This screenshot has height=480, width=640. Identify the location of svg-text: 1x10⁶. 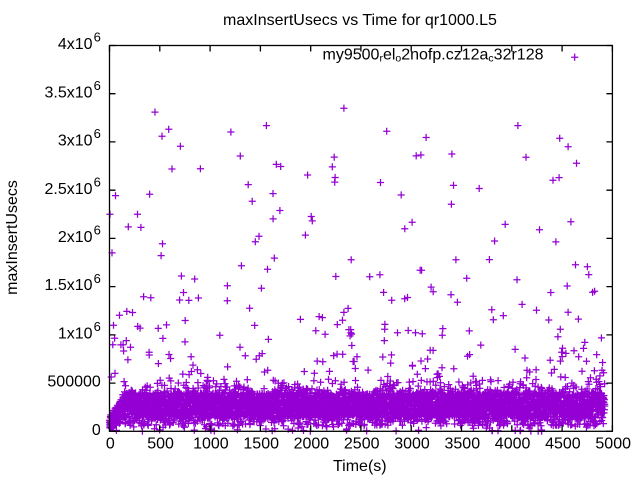
(79, 330).